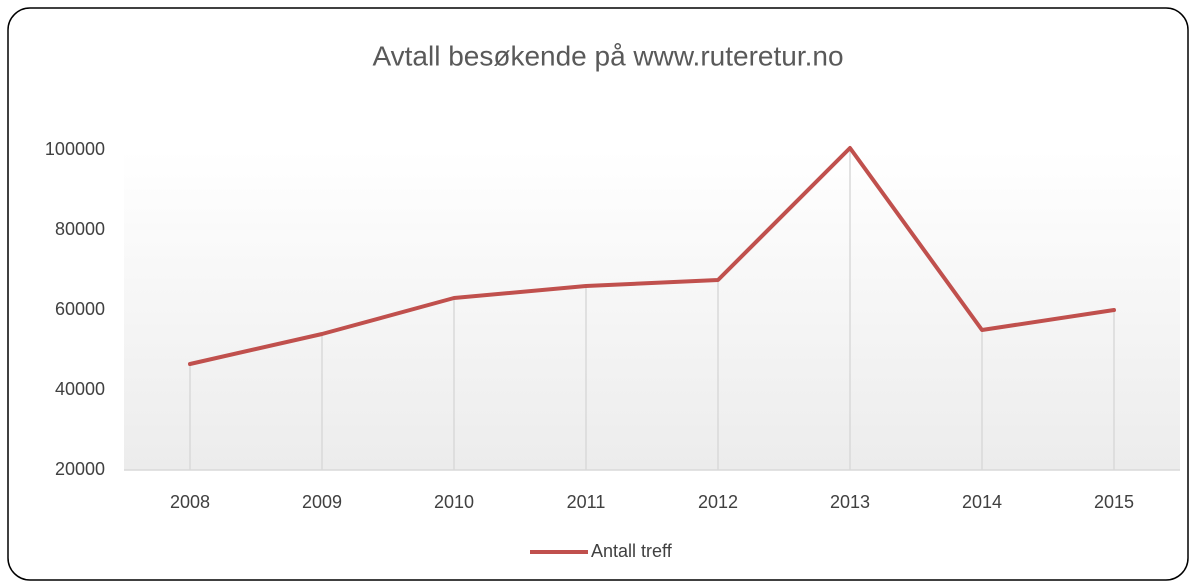 This screenshot has width=1196, height=588. I want to click on y-tick-label: 60000, so click(80, 309).